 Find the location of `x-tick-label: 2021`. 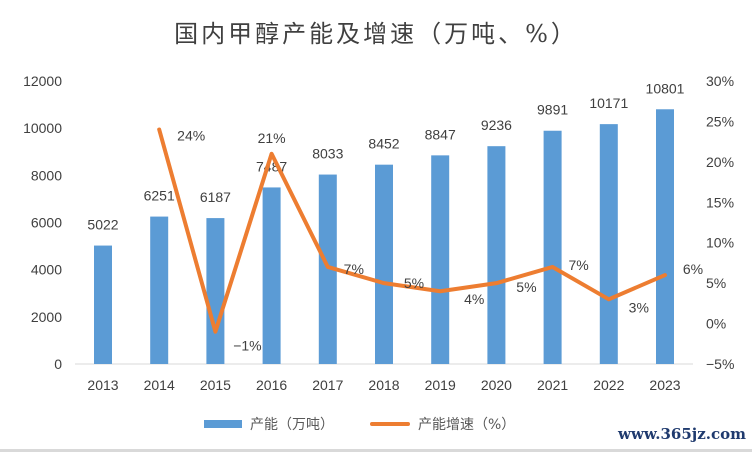

x-tick-label: 2021 is located at coordinates (552, 385).